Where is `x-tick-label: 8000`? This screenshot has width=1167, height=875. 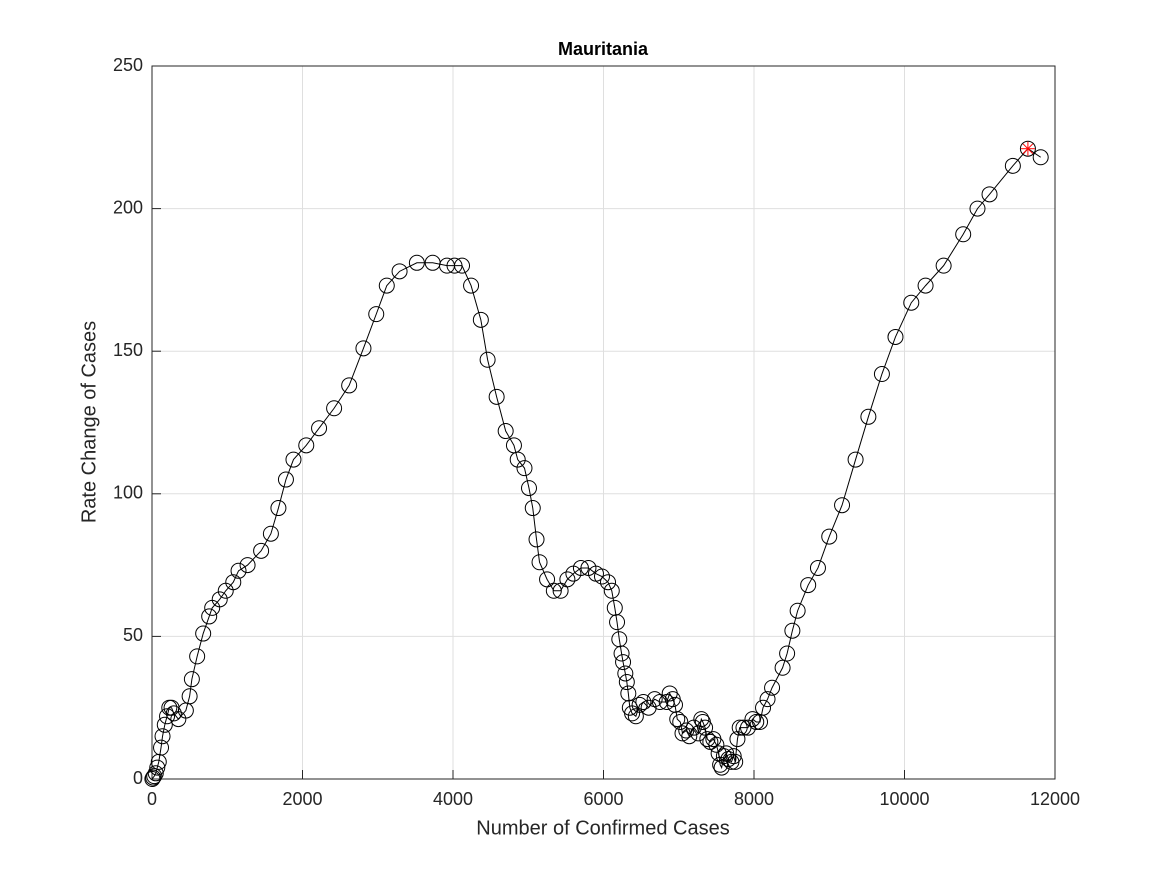 x-tick-label: 8000 is located at coordinates (754, 799).